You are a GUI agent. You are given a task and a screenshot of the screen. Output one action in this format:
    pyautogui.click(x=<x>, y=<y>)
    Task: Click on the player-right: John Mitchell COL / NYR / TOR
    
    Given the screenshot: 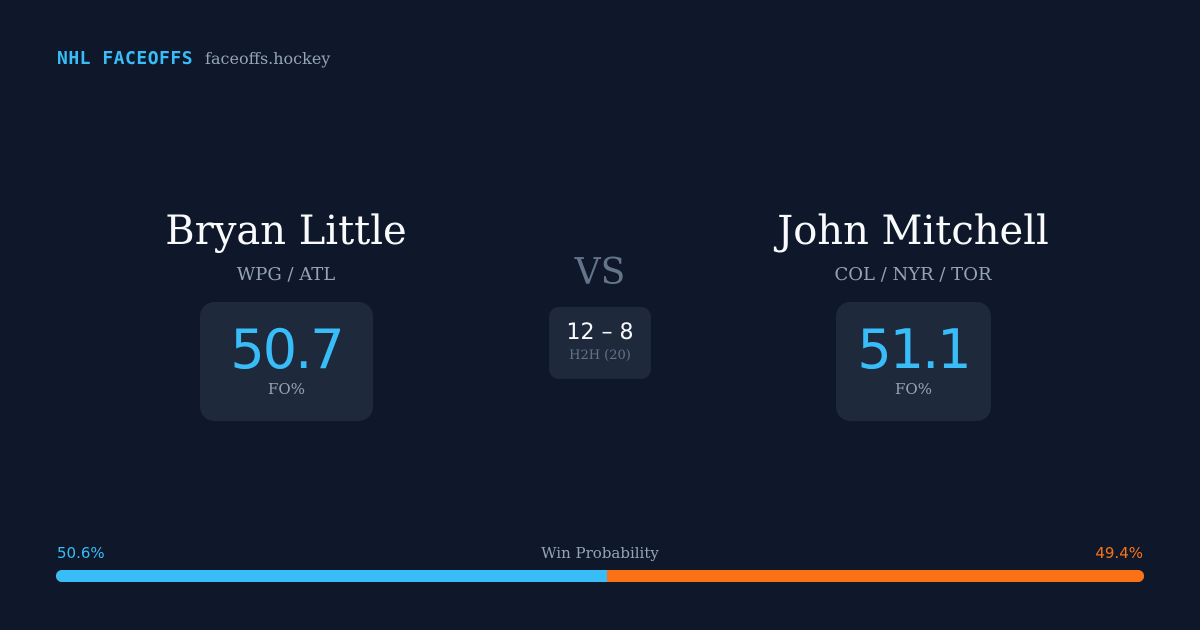 What is the action you would take?
    pyautogui.click(x=913, y=247)
    